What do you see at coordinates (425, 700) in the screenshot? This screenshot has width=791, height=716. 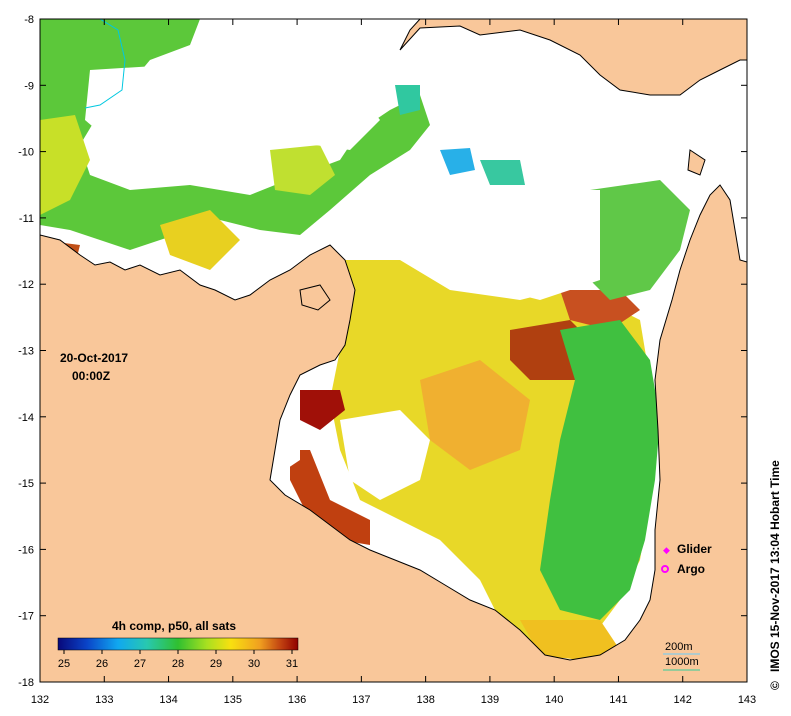 I see `lon-tick-label: 138` at bounding box center [425, 700].